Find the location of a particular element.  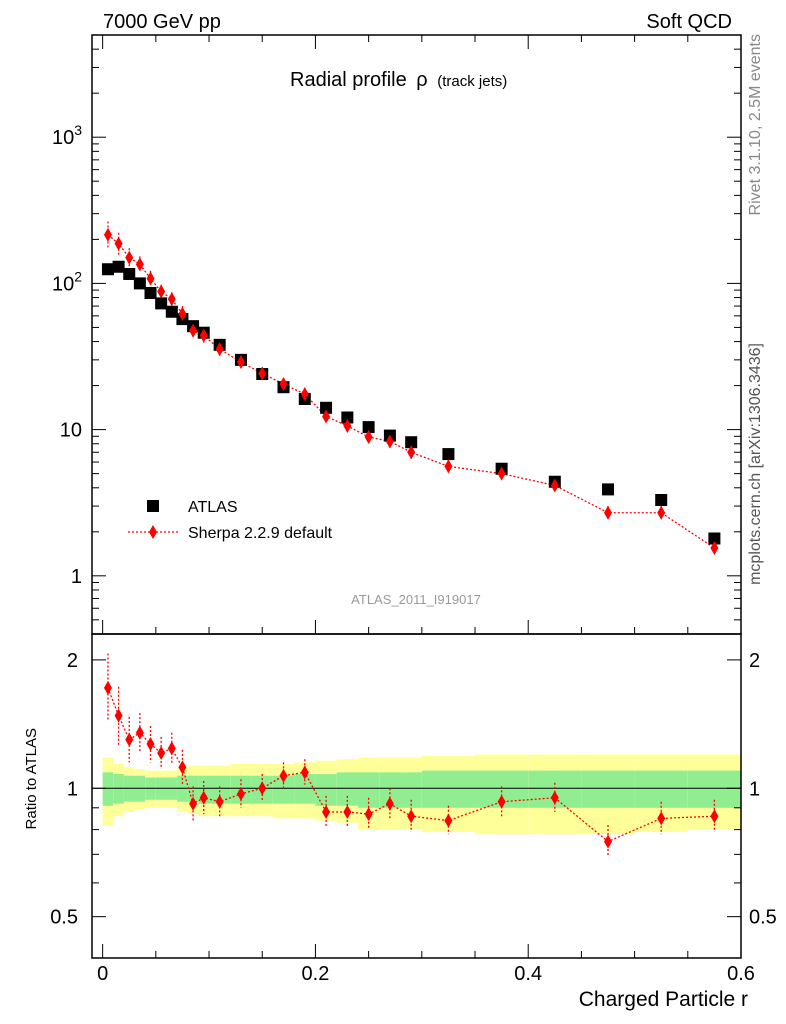

ratio-y-tick-label: 2 is located at coordinates (72, 661).